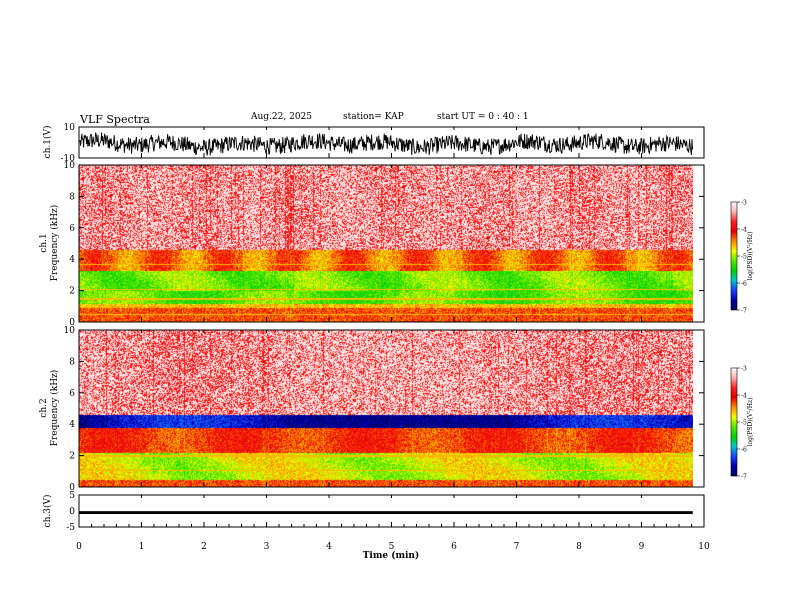 Image resolution: width=792 pixels, height=612 pixels. I want to click on time-tick-label-2: 2, so click(204, 547).